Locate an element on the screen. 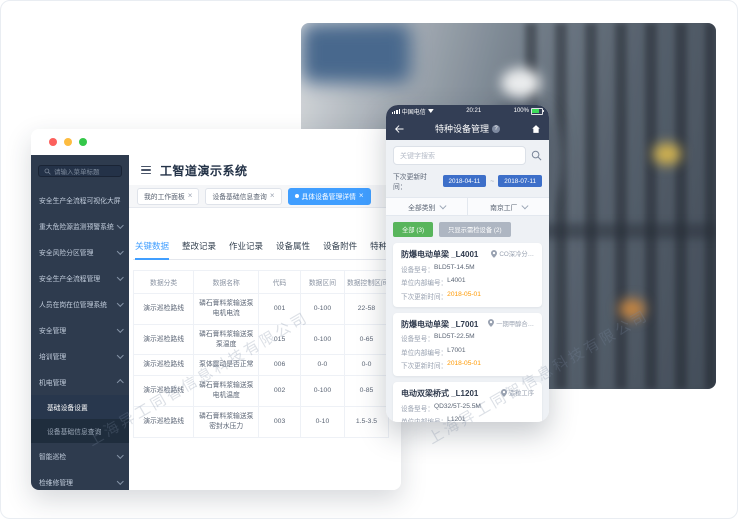  tab-equipment-detail: 具体设备管理详情 × is located at coordinates (329, 196).